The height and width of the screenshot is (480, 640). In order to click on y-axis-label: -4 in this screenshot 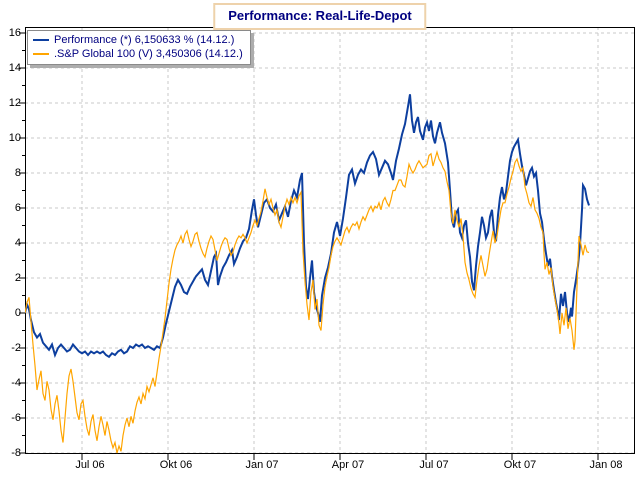, I will do `click(16, 383)`.